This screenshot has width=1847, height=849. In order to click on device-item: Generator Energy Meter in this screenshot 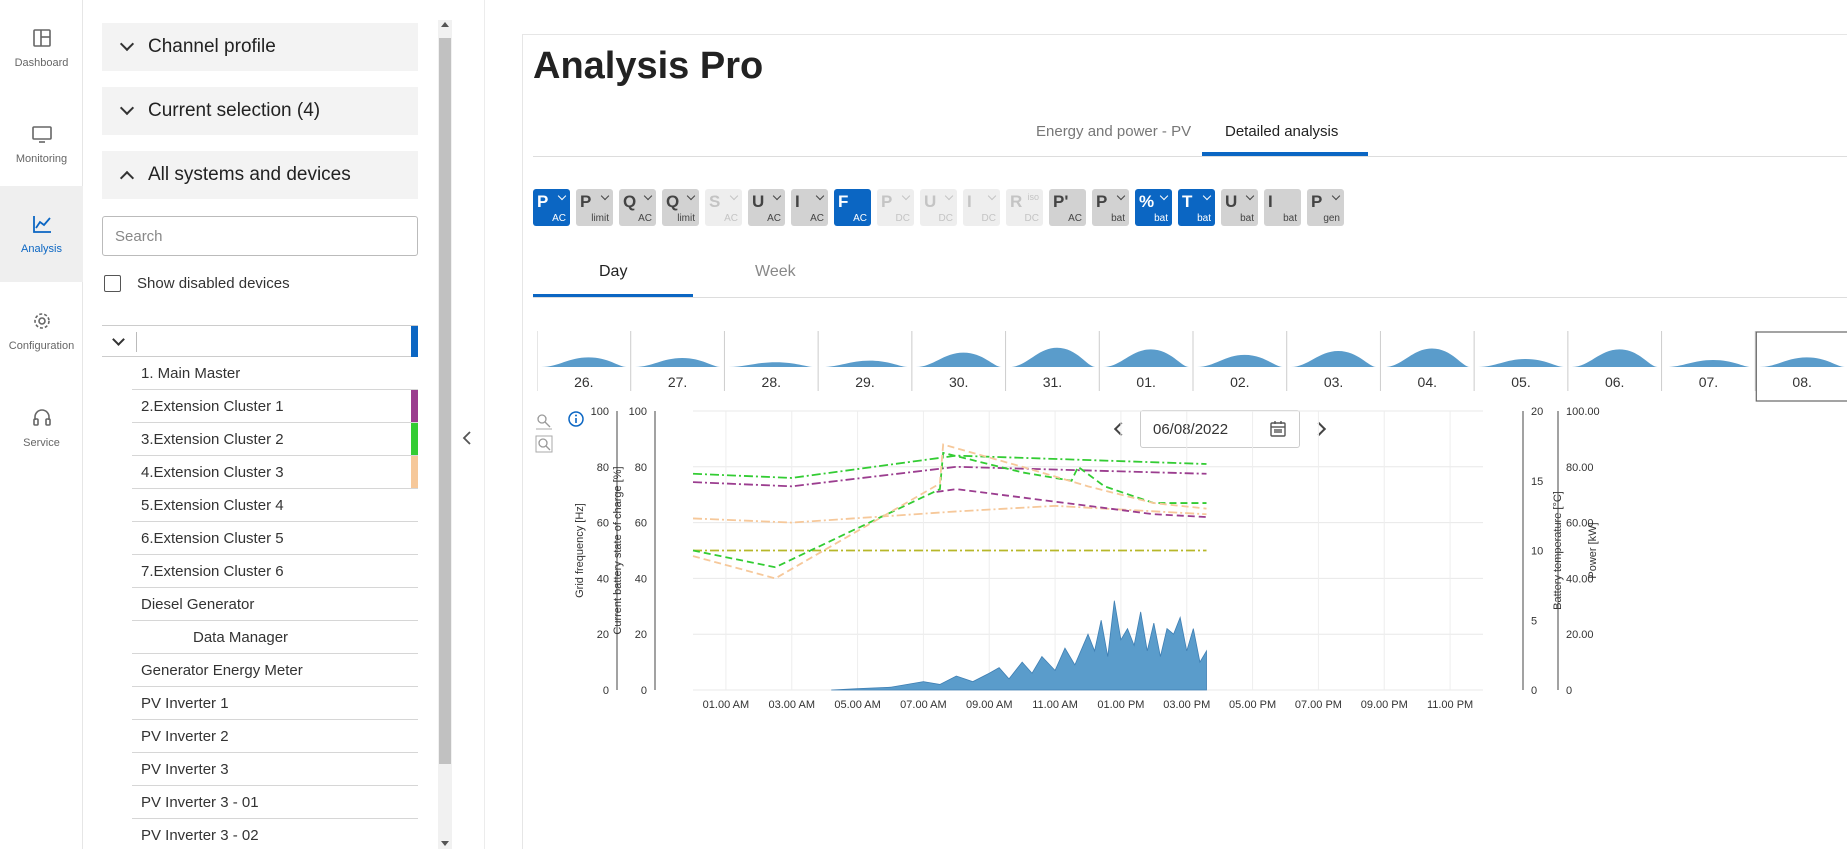, I will do `click(275, 670)`.